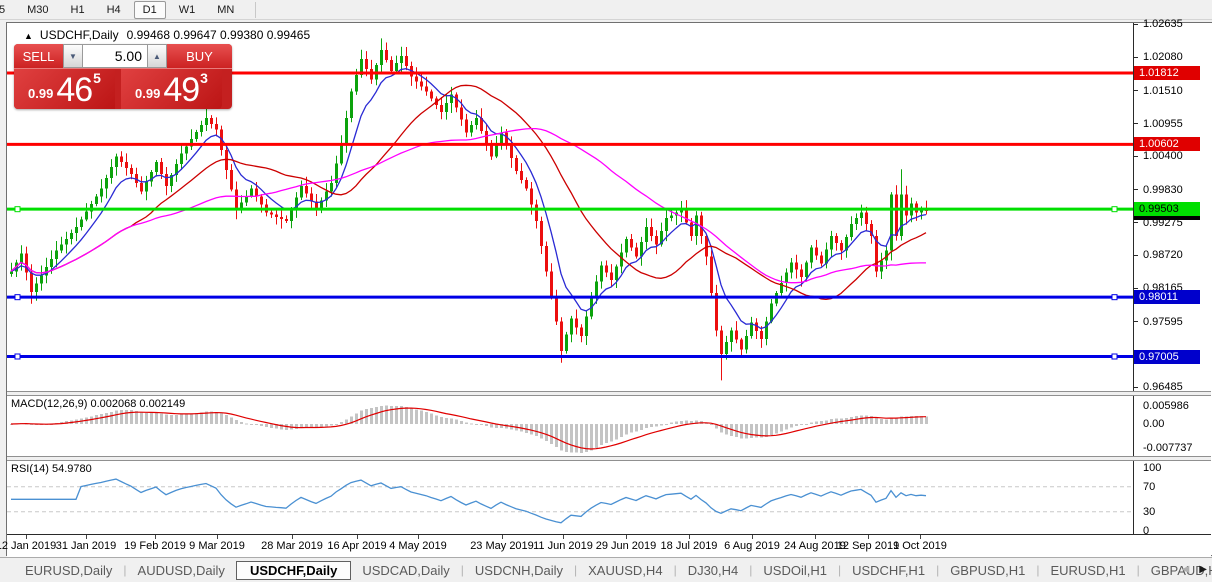  Describe the element at coordinates (77, 9) in the screenshot. I see `timeframe-button-h1: H1` at that location.